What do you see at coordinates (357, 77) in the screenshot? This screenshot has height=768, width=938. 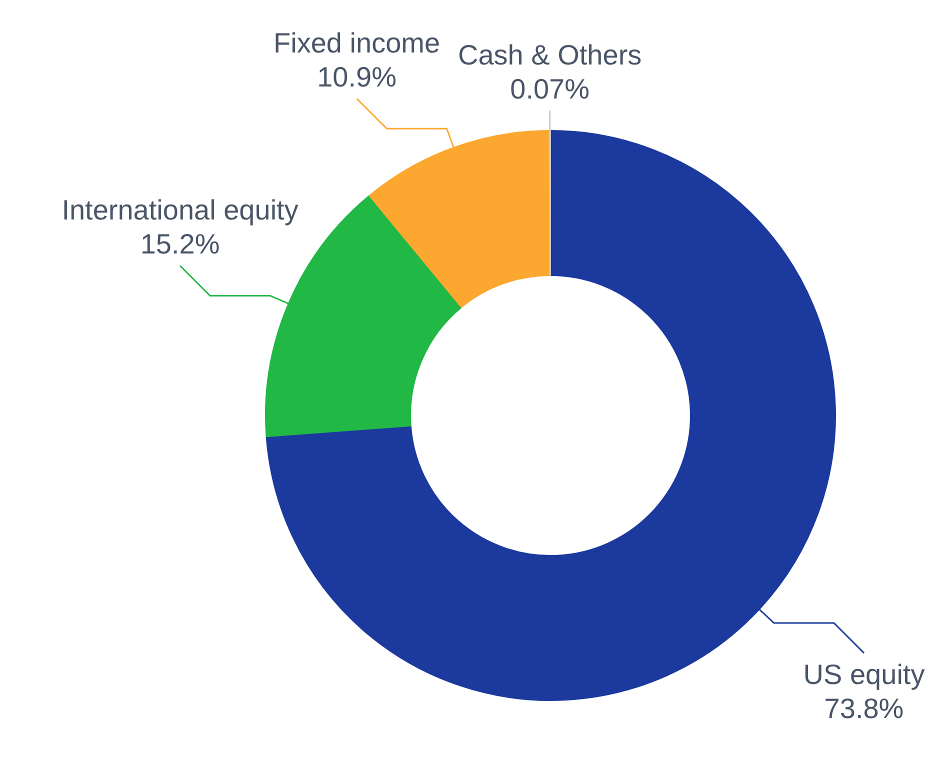 I see `data-label: 10.9%` at bounding box center [357, 77].